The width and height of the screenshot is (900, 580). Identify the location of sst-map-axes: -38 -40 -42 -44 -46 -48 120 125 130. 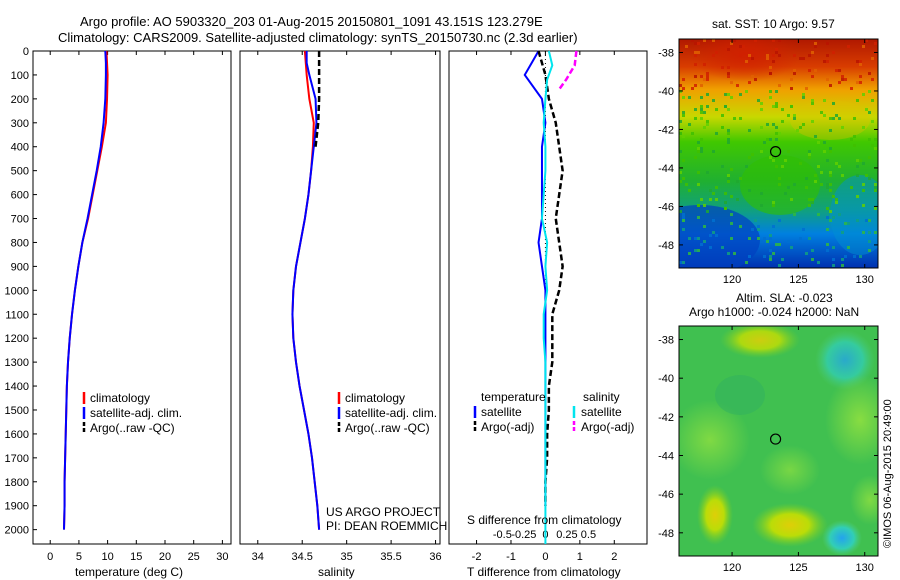
(768, 162).